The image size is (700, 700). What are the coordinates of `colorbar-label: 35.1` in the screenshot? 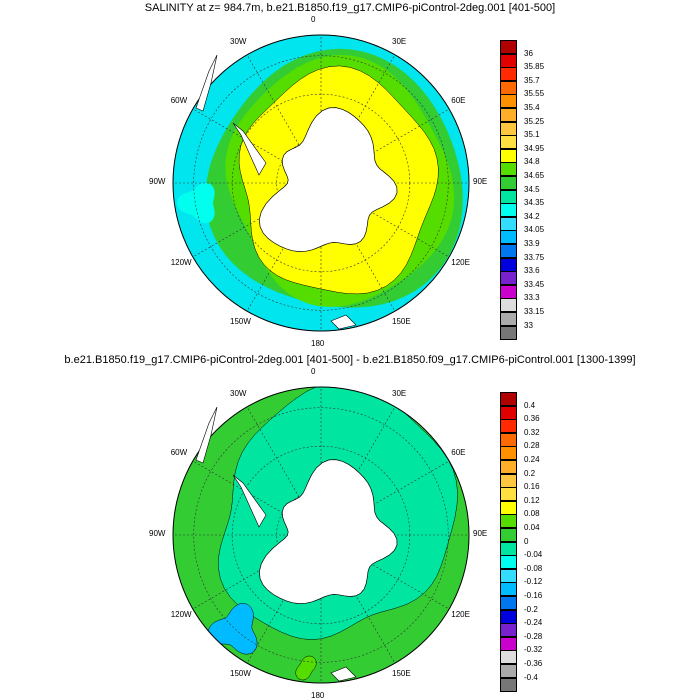 It's located at (532, 135).